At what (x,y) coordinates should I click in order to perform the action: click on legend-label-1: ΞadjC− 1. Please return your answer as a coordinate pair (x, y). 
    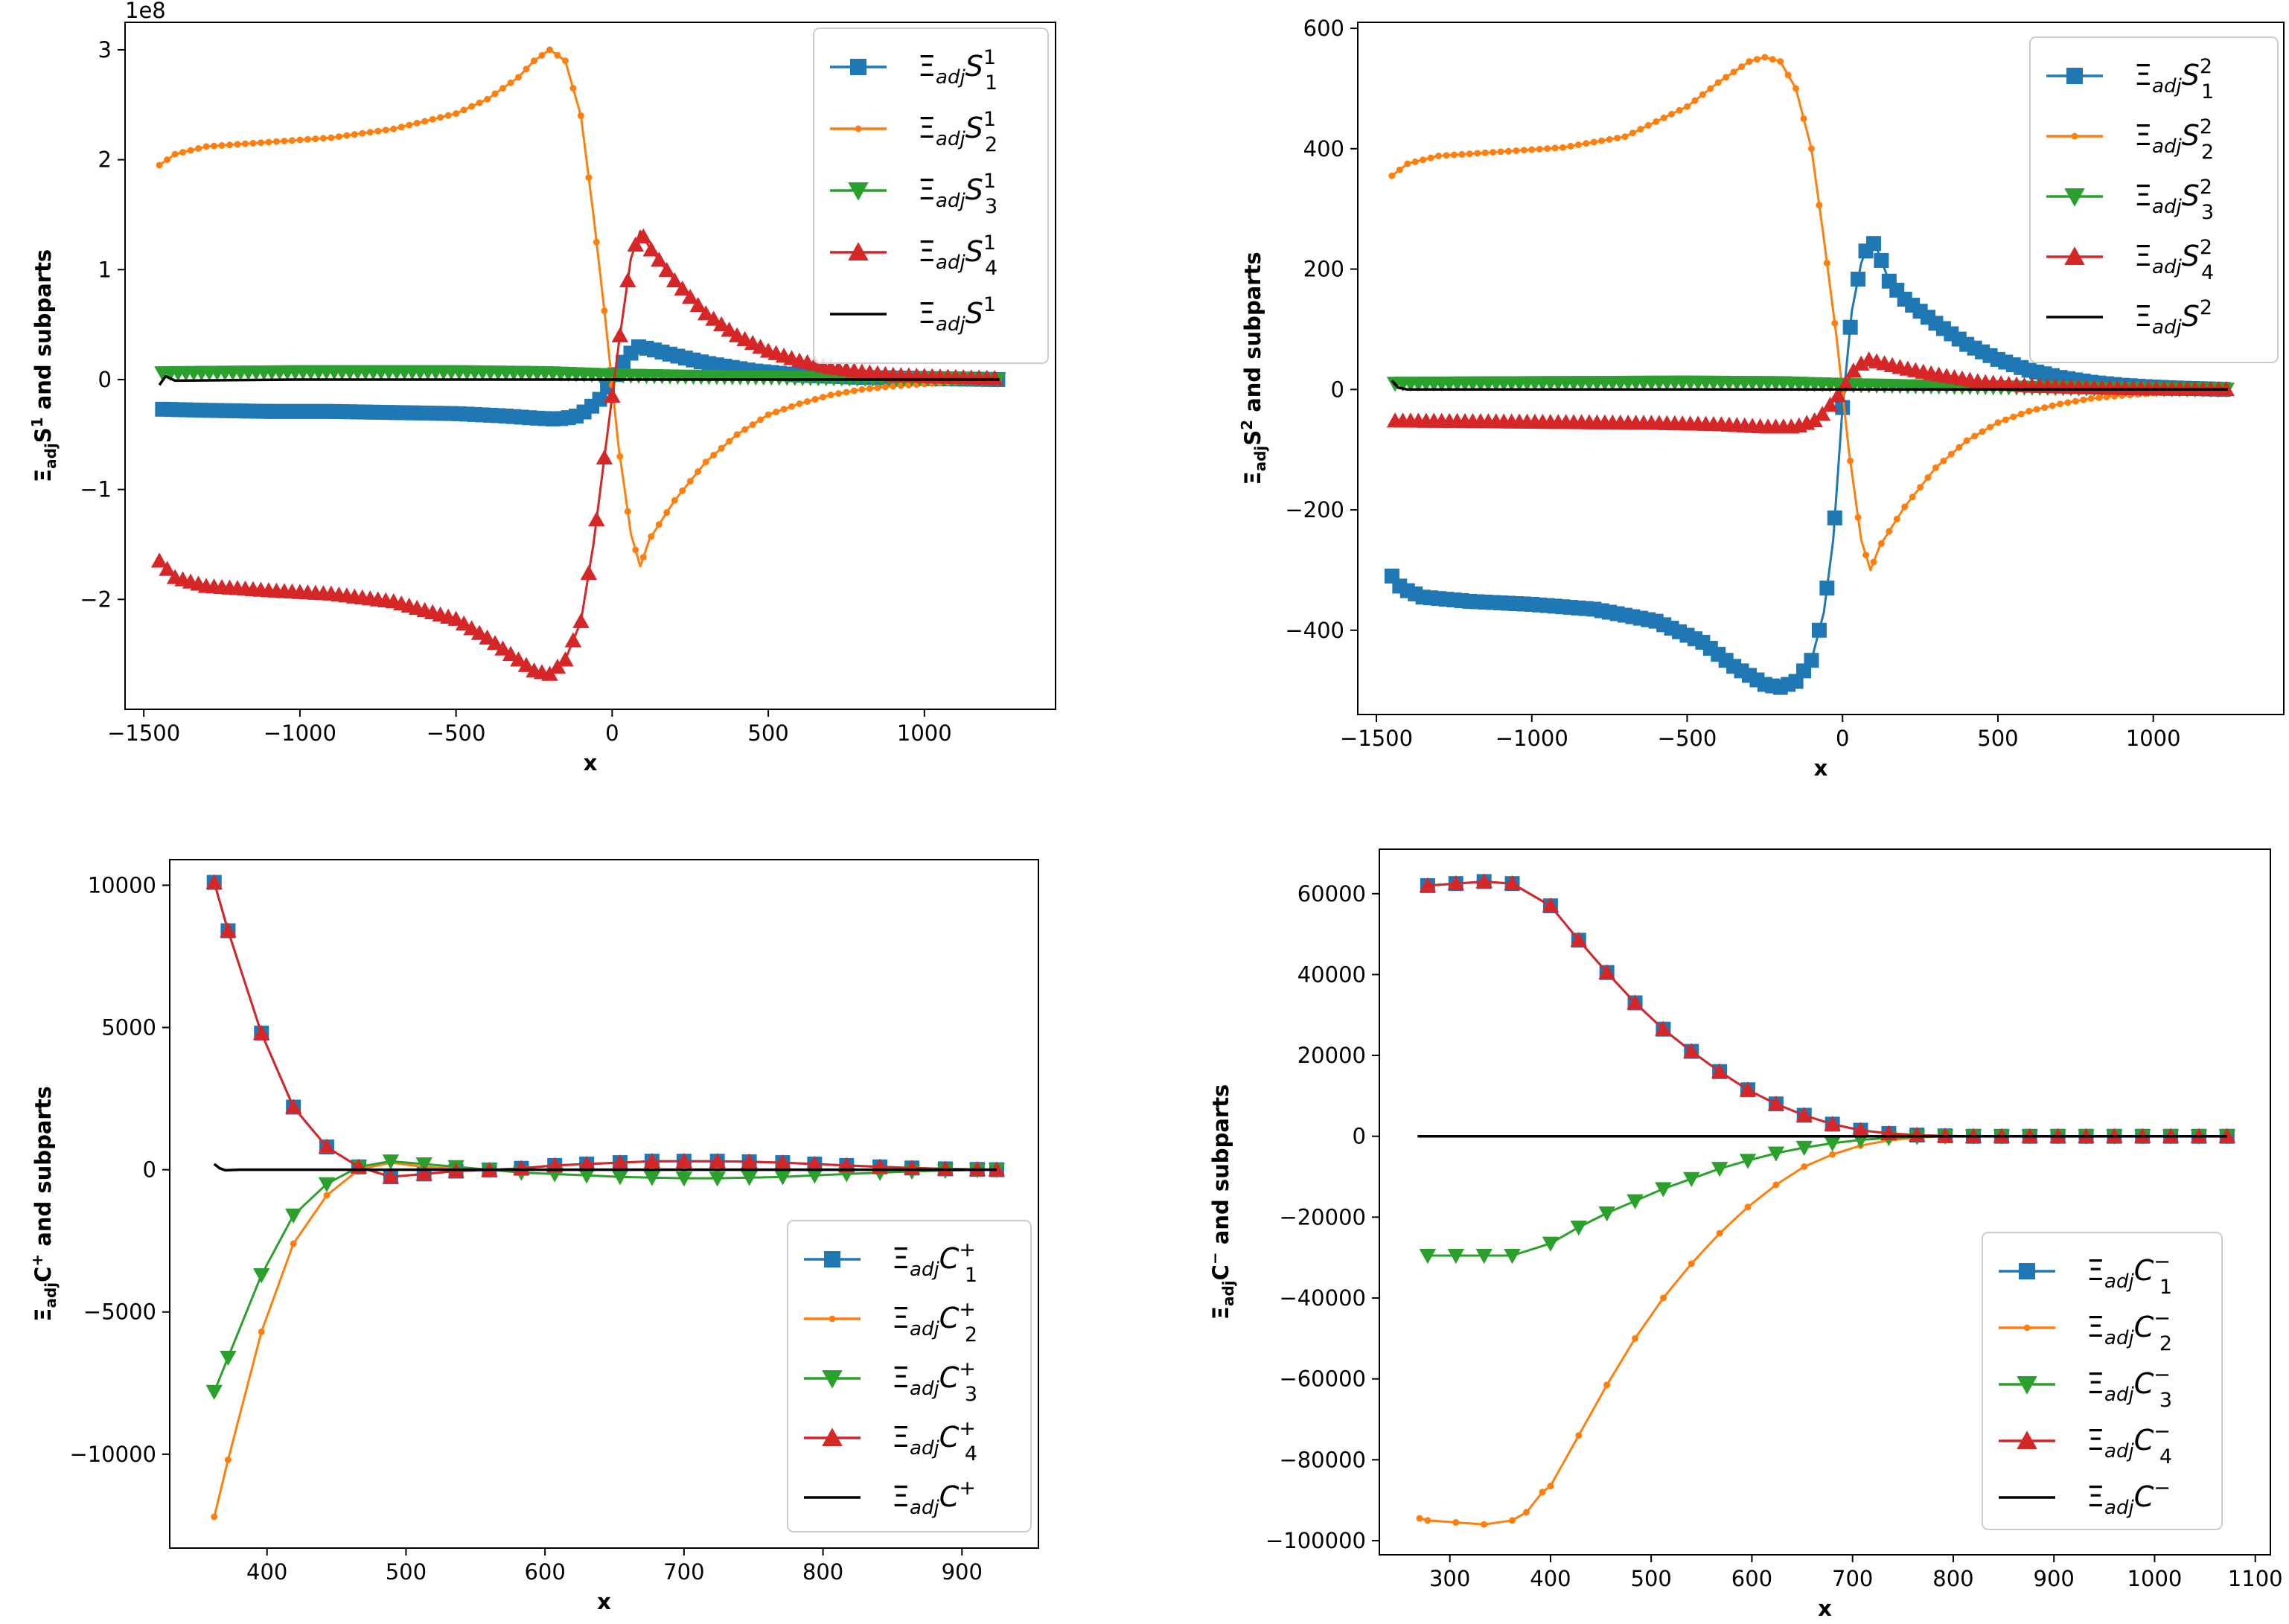
    Looking at the image, I should click on (2129, 1274).